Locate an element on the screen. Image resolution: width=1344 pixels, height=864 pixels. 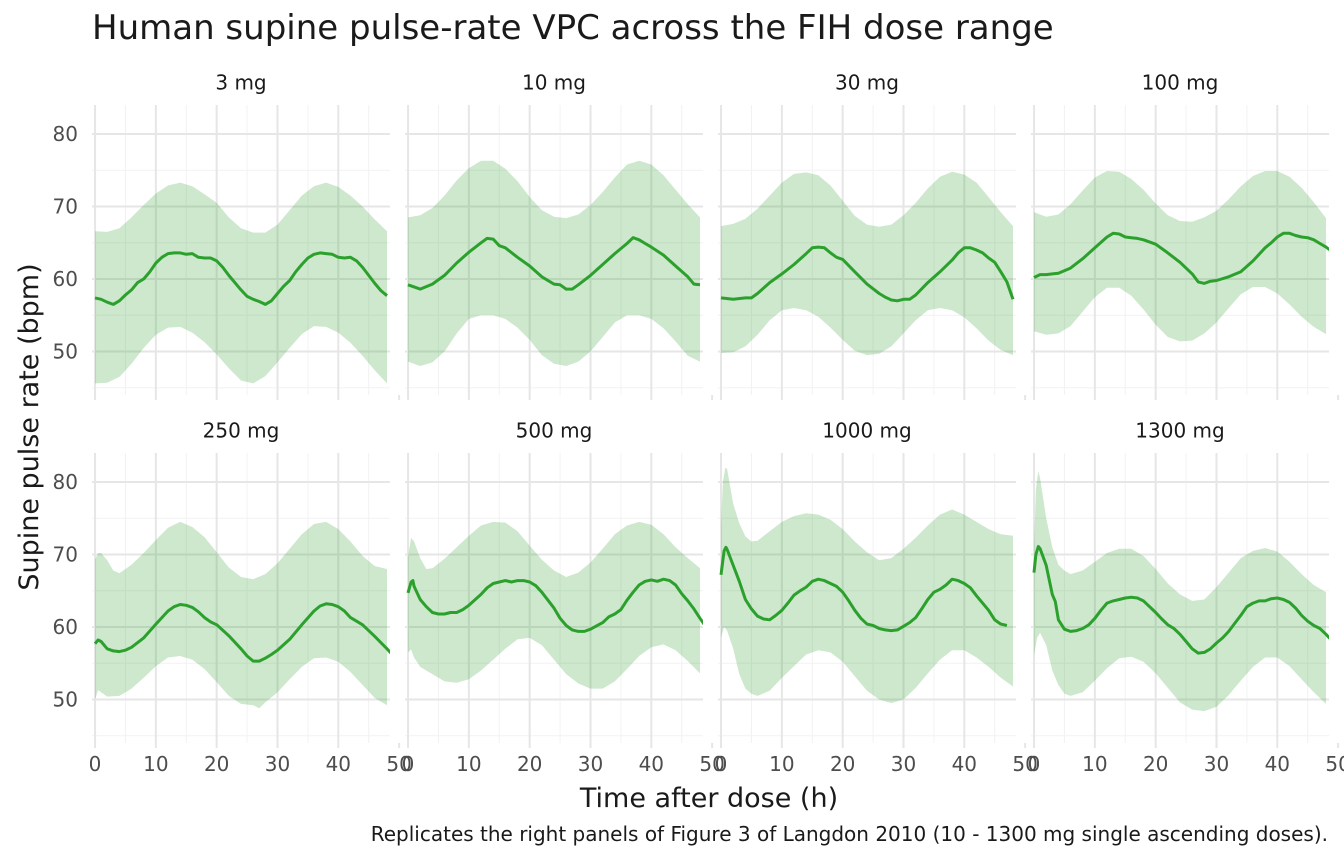
facet-panel: 100 mg is located at coordinates (1185, 235).